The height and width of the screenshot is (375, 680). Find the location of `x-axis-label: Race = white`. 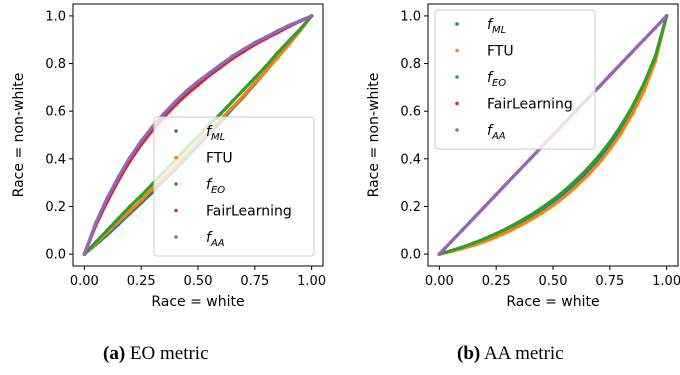

x-axis-label: Race = white is located at coordinates (552, 302).